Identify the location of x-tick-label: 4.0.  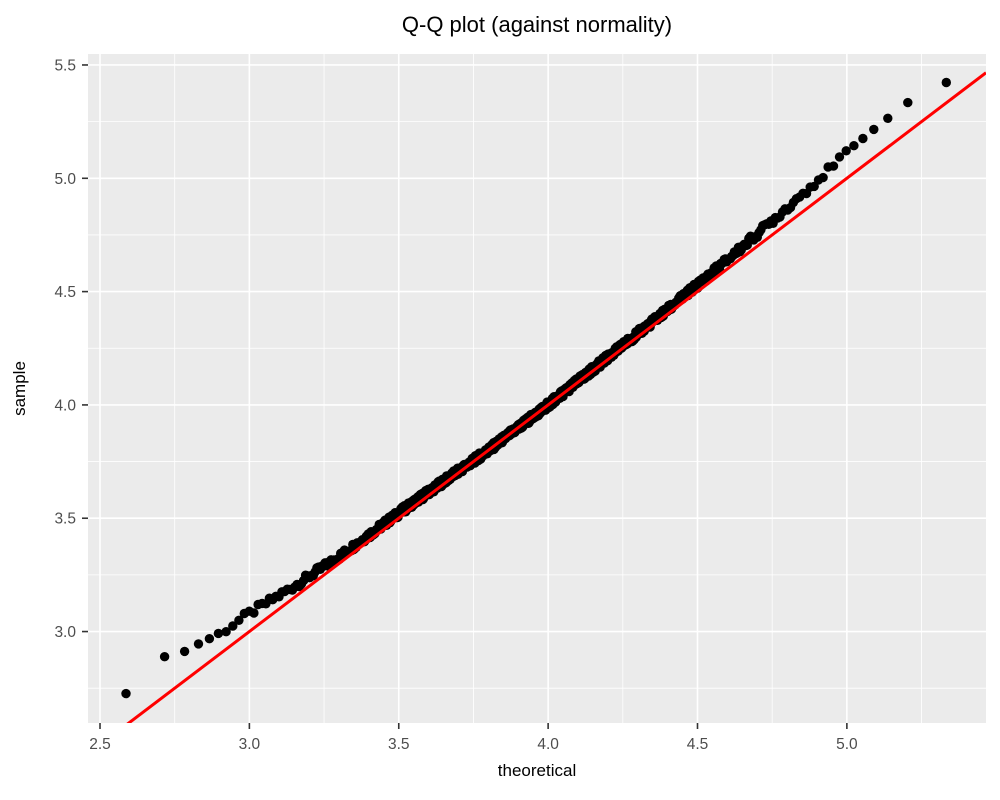
(548, 744).